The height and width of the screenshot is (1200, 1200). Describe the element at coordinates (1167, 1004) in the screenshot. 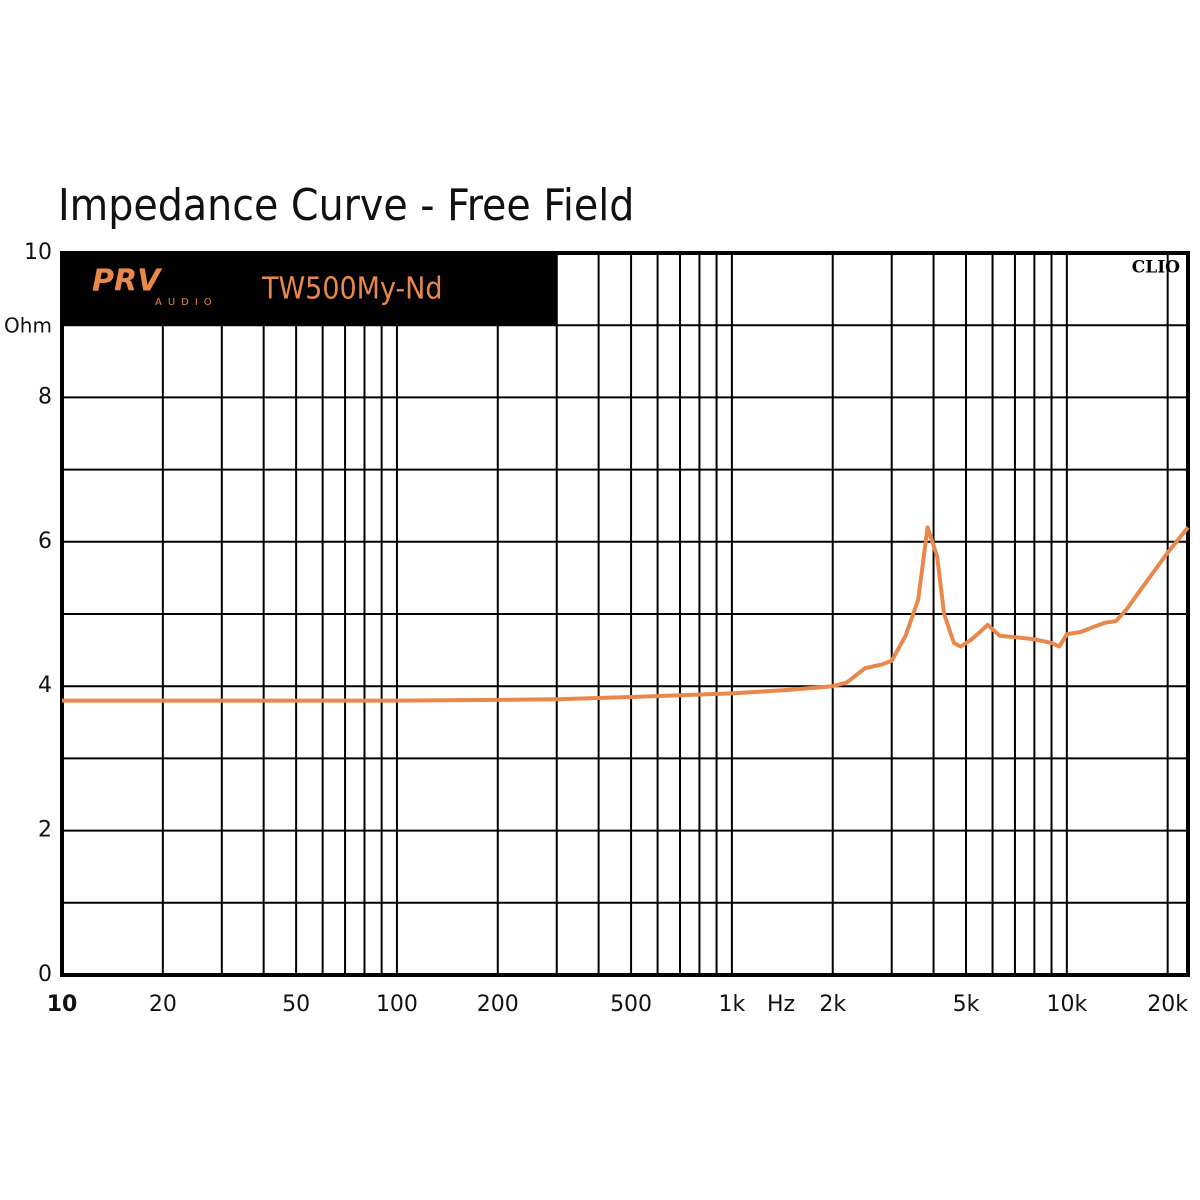

I see `x-tick-label: 20k` at that location.